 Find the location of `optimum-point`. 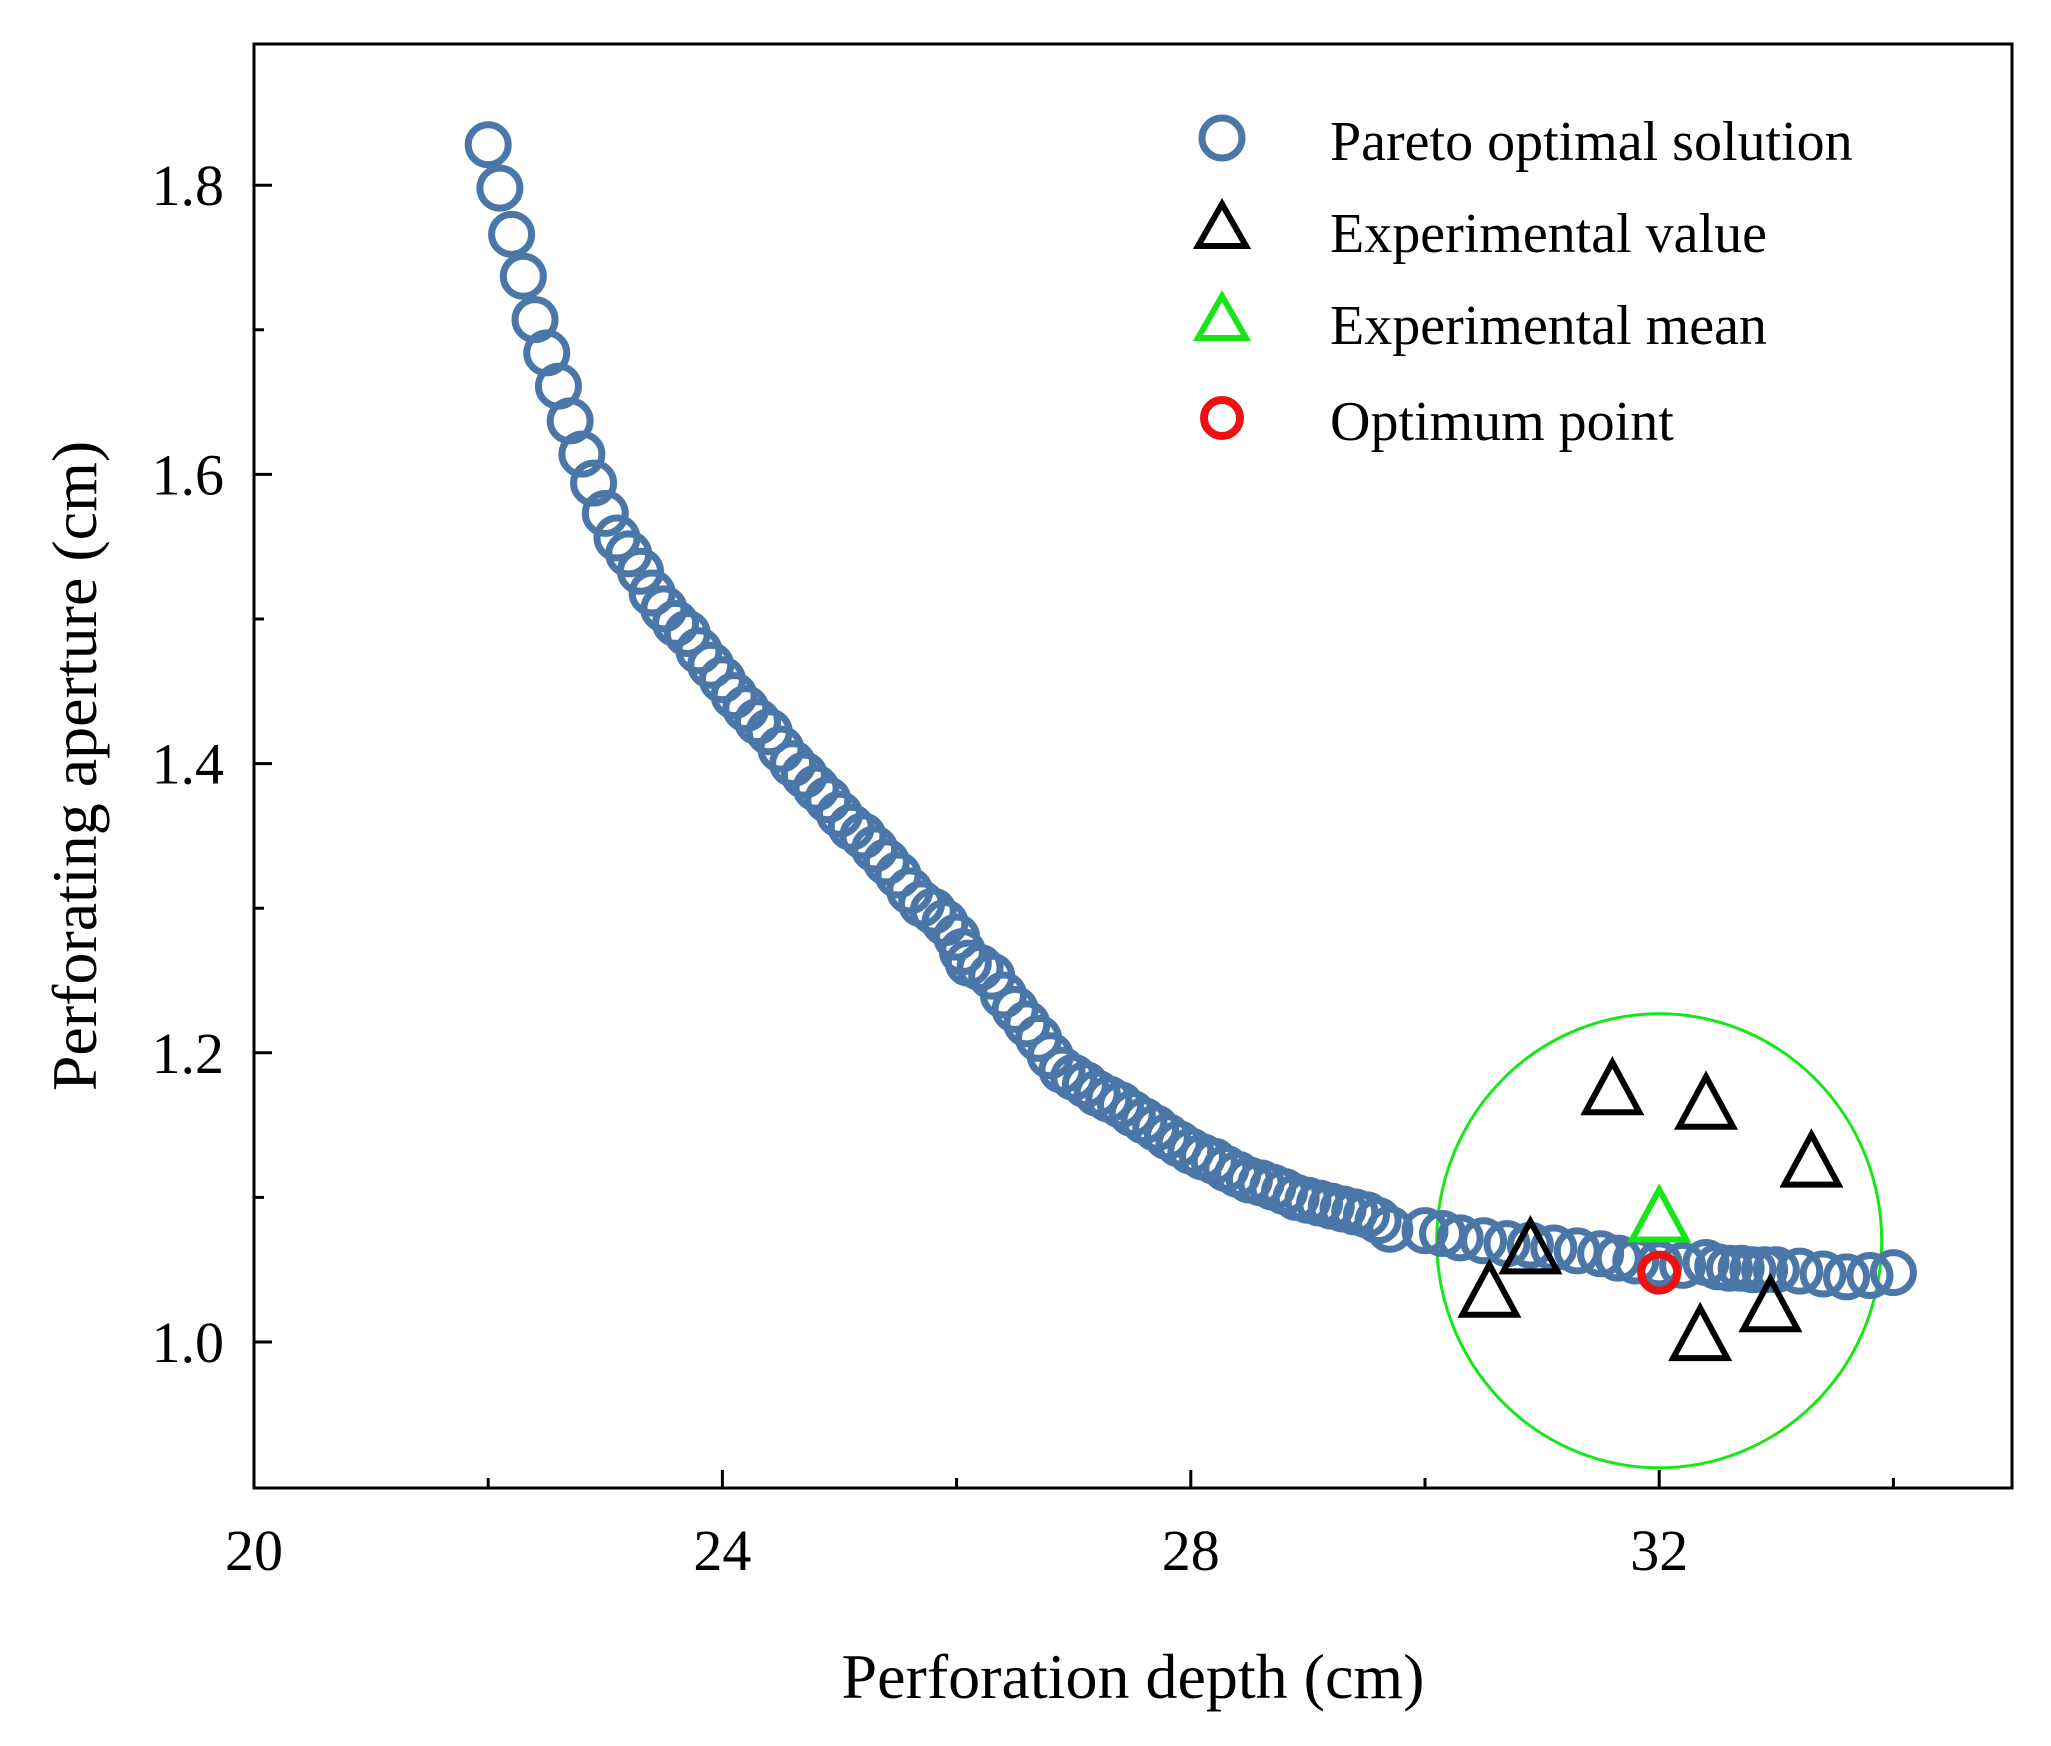

optimum-point is located at coordinates (1659, 1272).